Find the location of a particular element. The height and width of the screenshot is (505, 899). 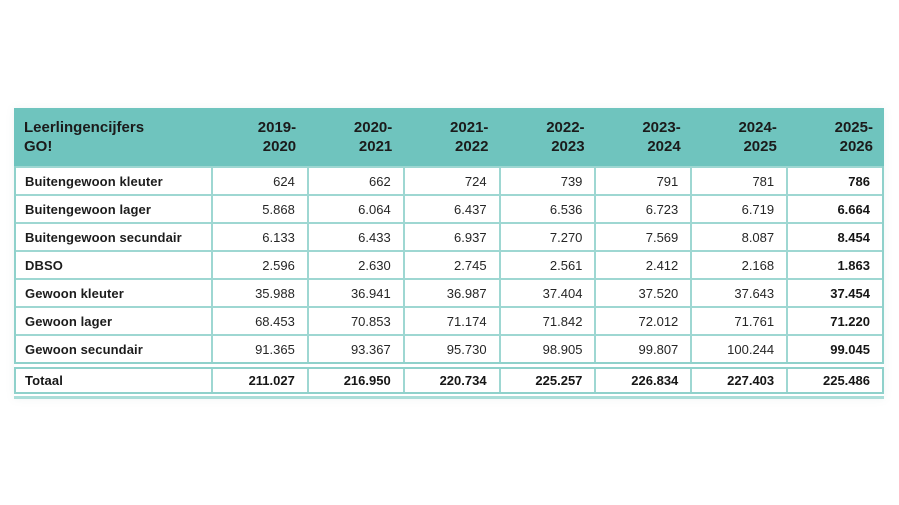

column-header: 2022- 2023 is located at coordinates (565, 137).